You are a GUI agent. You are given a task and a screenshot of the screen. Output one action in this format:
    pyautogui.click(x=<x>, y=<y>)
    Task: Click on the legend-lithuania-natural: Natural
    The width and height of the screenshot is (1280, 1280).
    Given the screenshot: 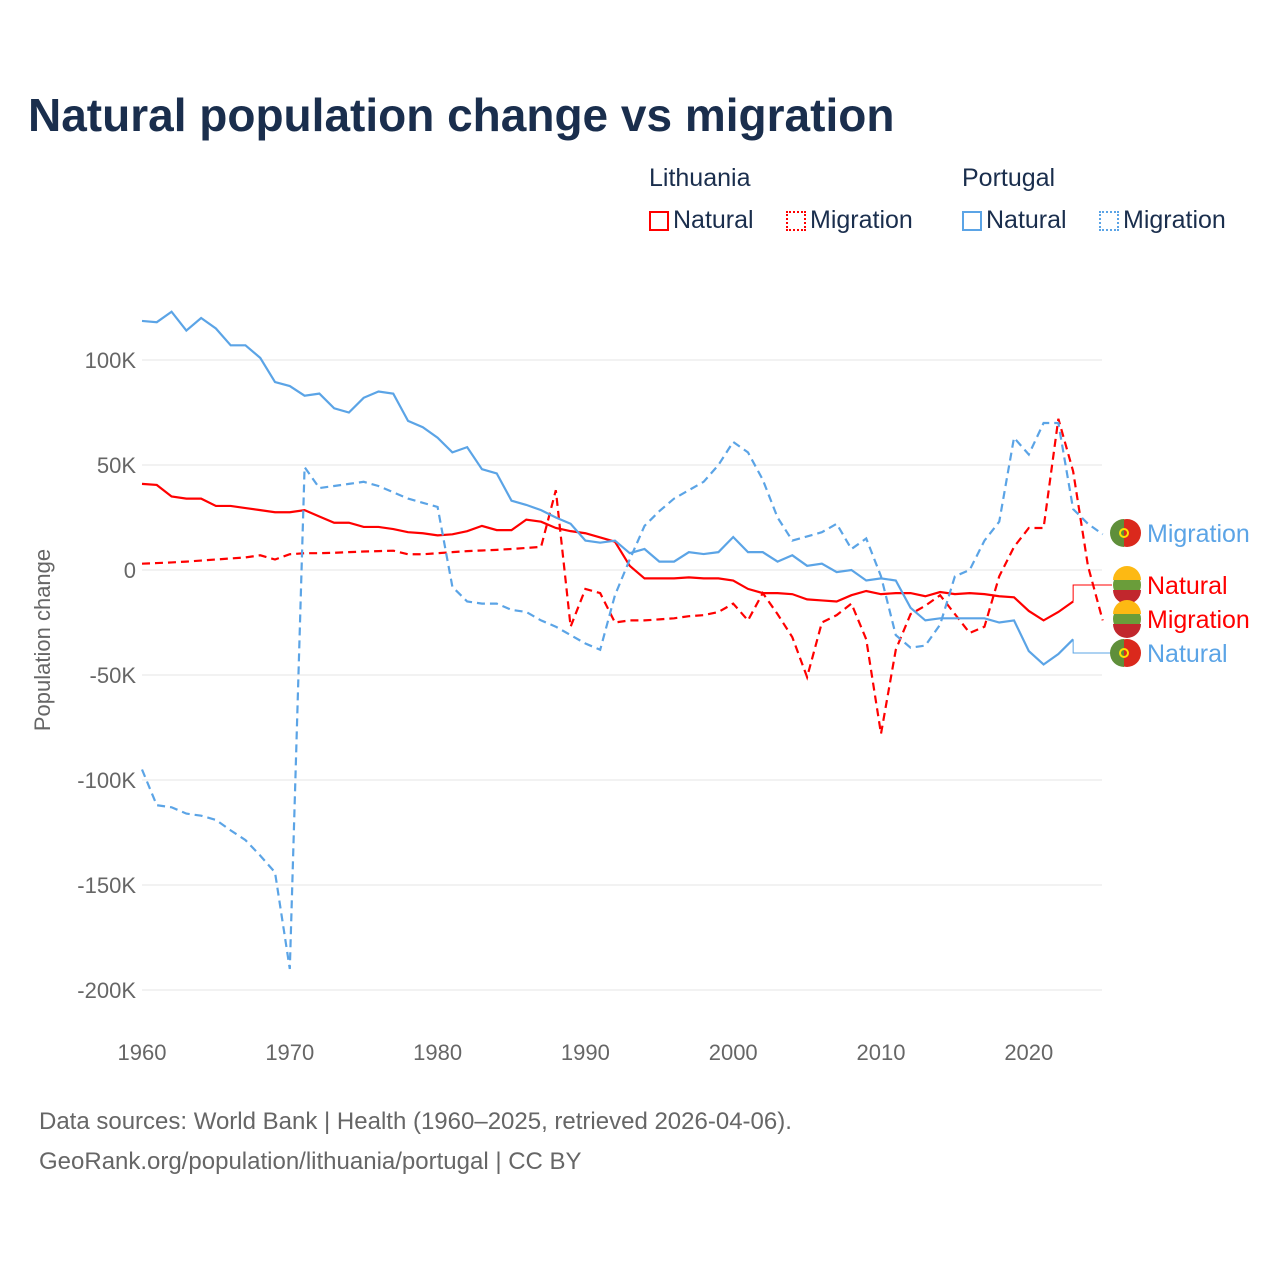 What is the action you would take?
    pyautogui.click(x=701, y=220)
    